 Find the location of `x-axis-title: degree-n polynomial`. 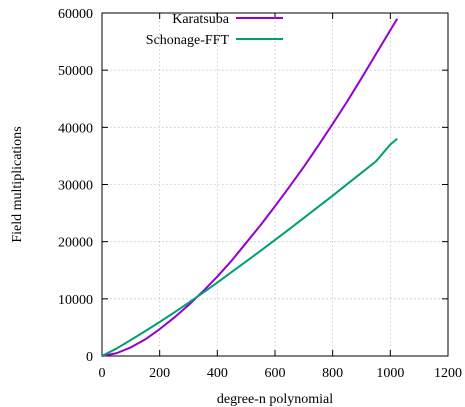

x-axis-title: degree-n polynomial is located at coordinates (275, 399).